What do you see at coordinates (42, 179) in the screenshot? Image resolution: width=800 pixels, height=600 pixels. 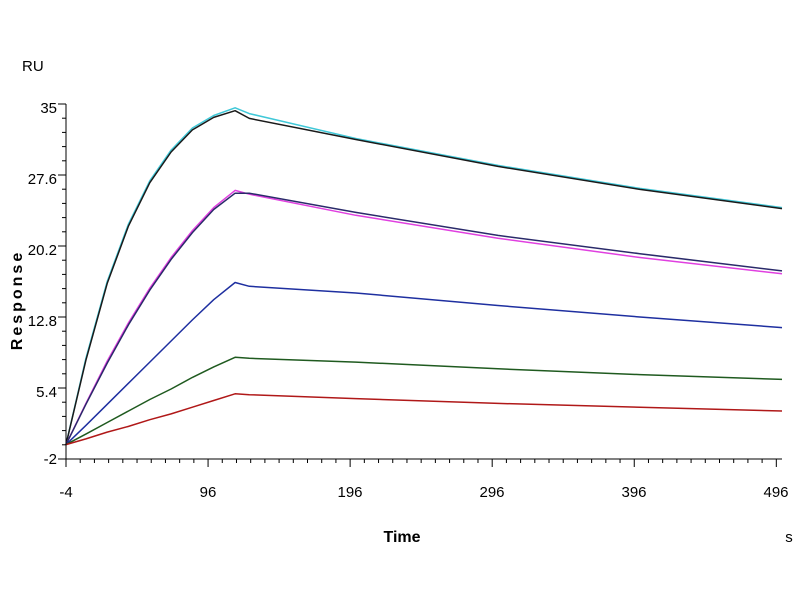 I see `y-tick-label: 27.6` at bounding box center [42, 179].